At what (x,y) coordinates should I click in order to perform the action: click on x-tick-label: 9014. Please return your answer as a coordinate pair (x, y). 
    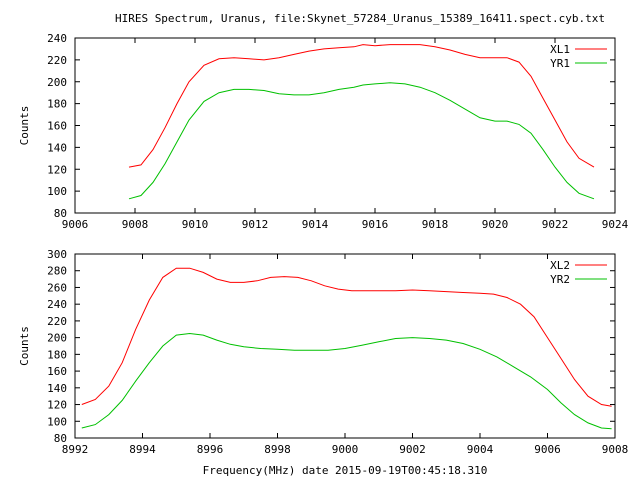
    Looking at the image, I should click on (315, 224).